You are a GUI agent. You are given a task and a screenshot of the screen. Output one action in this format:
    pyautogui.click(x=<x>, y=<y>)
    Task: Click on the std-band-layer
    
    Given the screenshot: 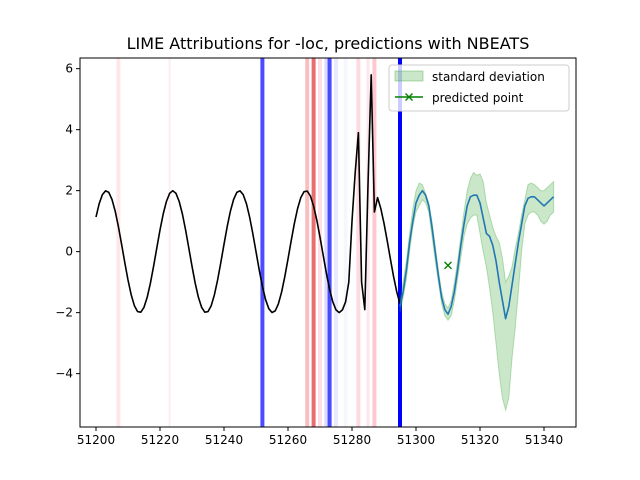 What is the action you would take?
    pyautogui.click(x=477, y=292)
    